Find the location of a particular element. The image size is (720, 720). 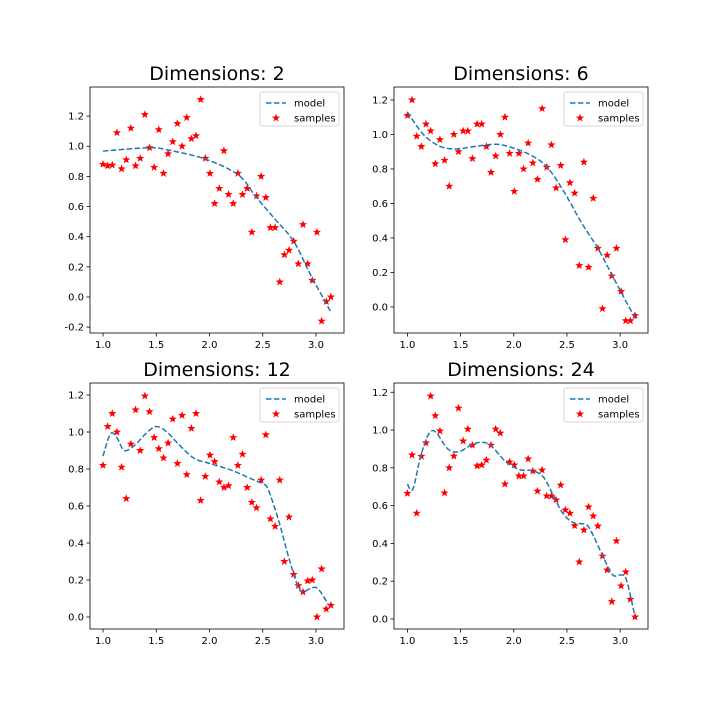

y-tick-label: 0.2 is located at coordinates (380, 273).